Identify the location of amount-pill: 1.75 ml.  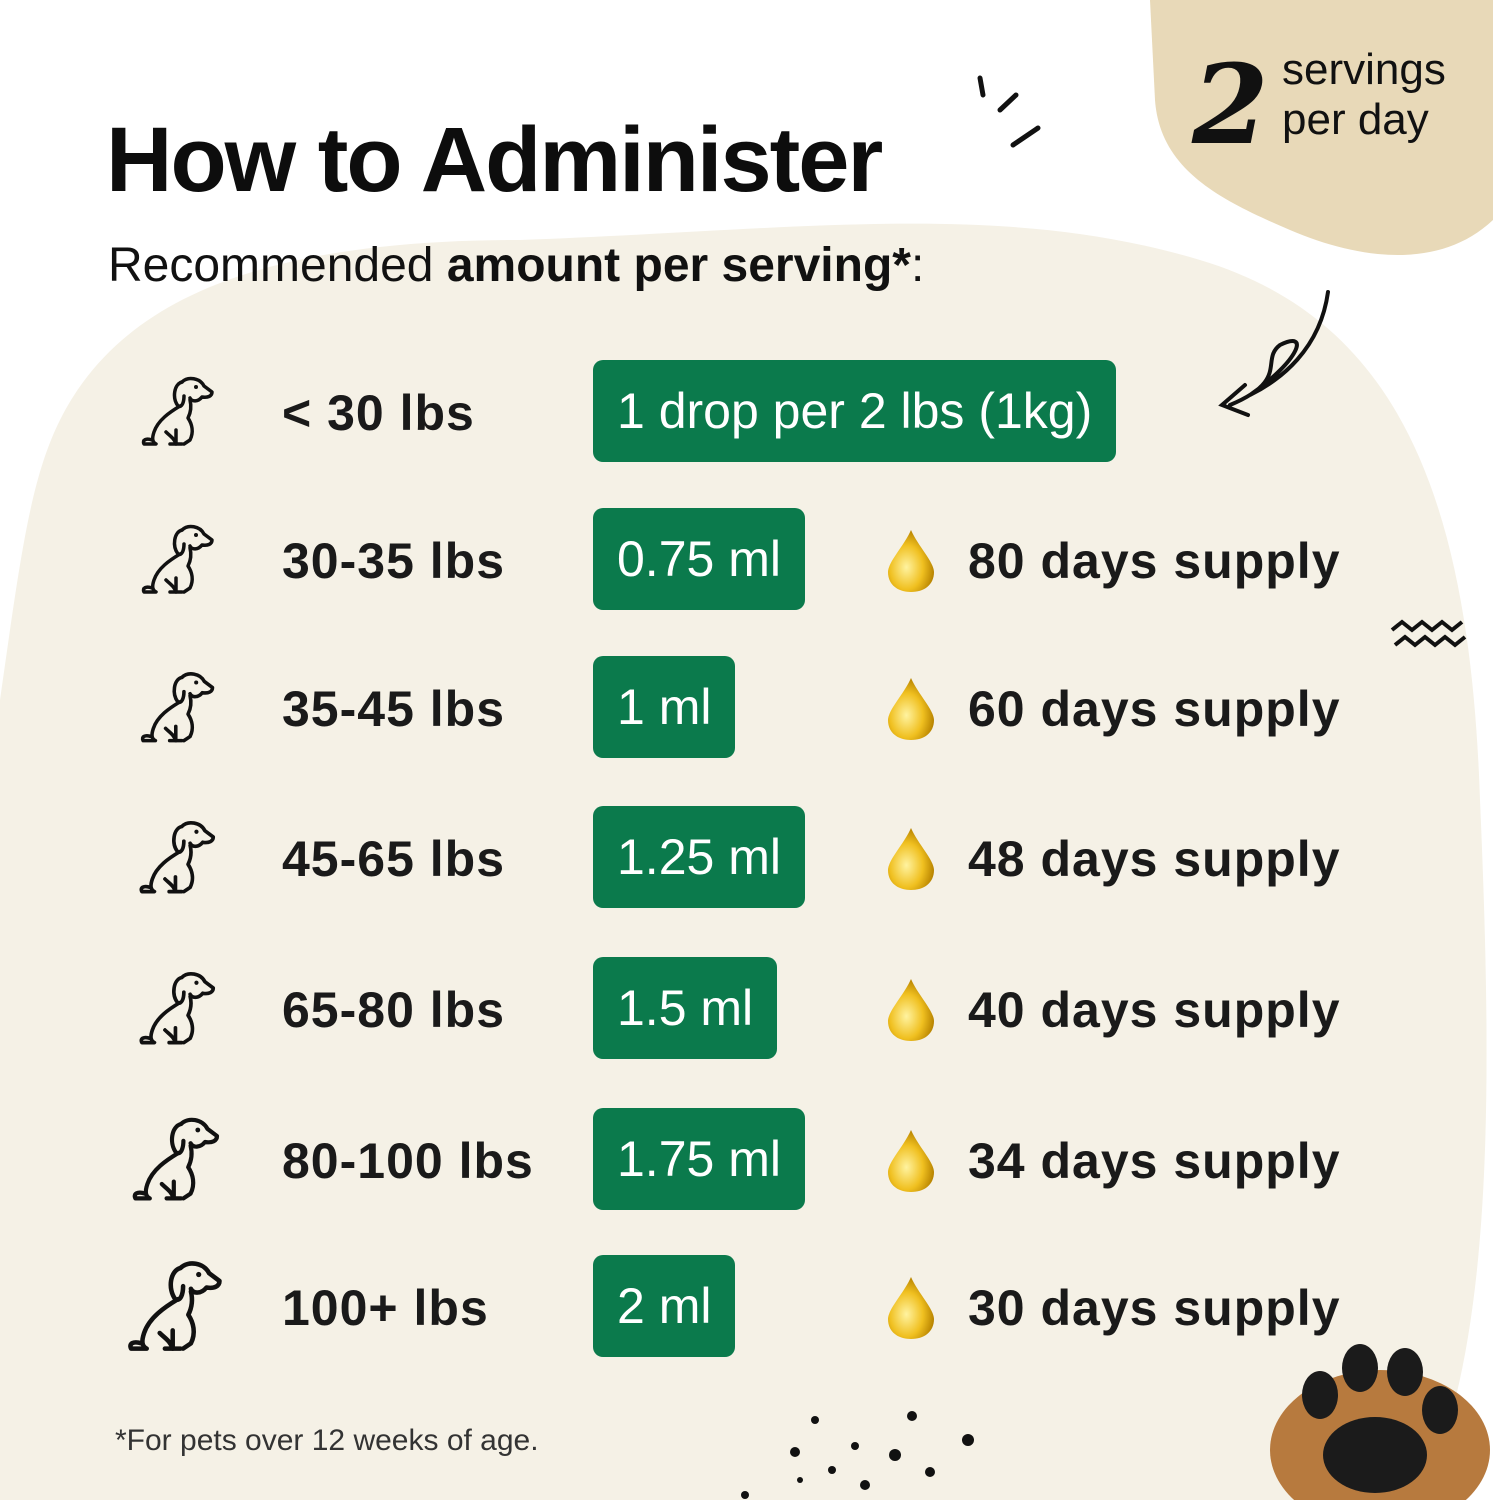
(699, 1159).